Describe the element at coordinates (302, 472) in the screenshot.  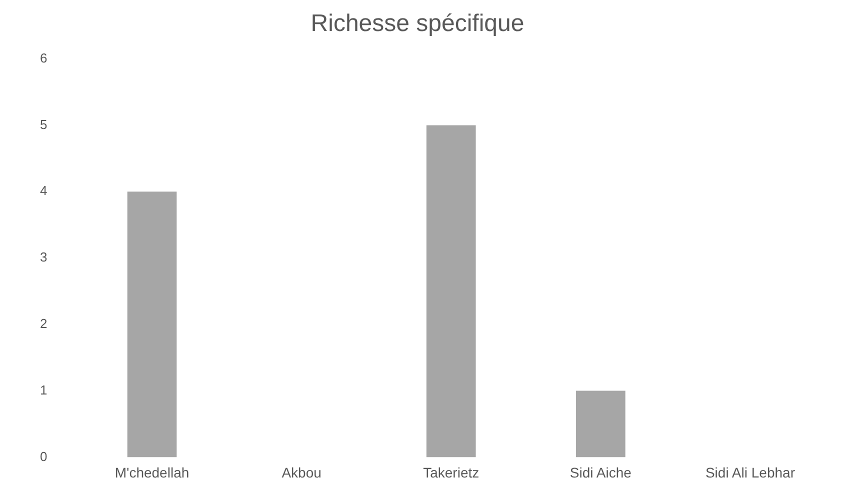
I see `x-tick-label: Akbou` at that location.